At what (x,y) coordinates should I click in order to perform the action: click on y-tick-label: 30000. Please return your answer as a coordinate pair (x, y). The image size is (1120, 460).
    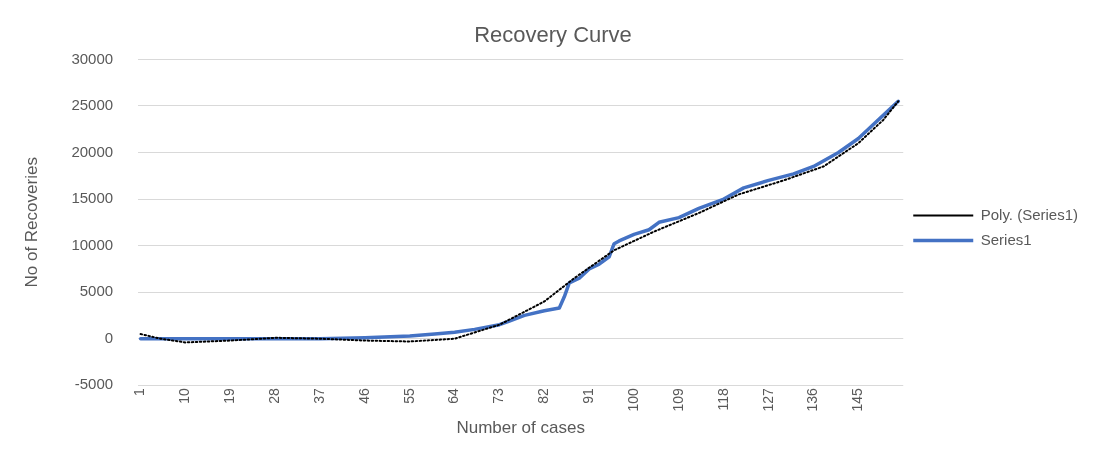
    Looking at the image, I should click on (92, 58).